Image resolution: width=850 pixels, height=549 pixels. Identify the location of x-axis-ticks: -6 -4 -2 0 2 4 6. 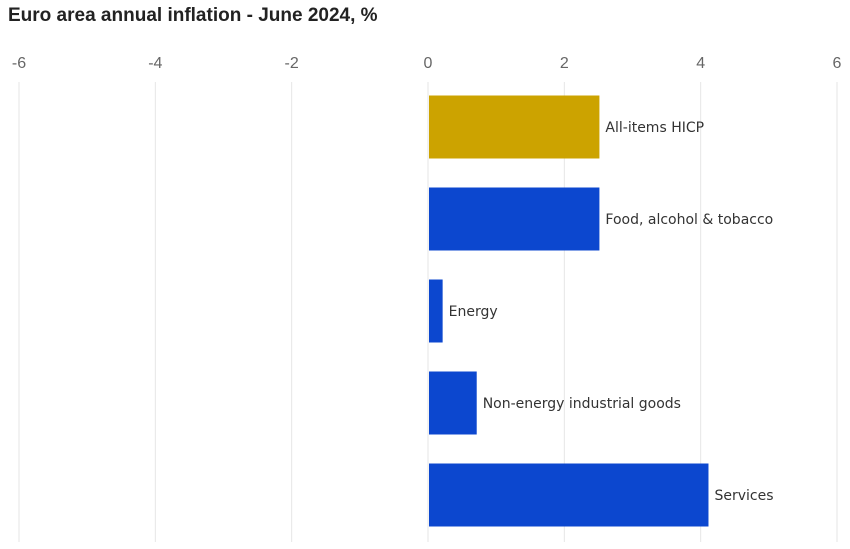
(427, 63).